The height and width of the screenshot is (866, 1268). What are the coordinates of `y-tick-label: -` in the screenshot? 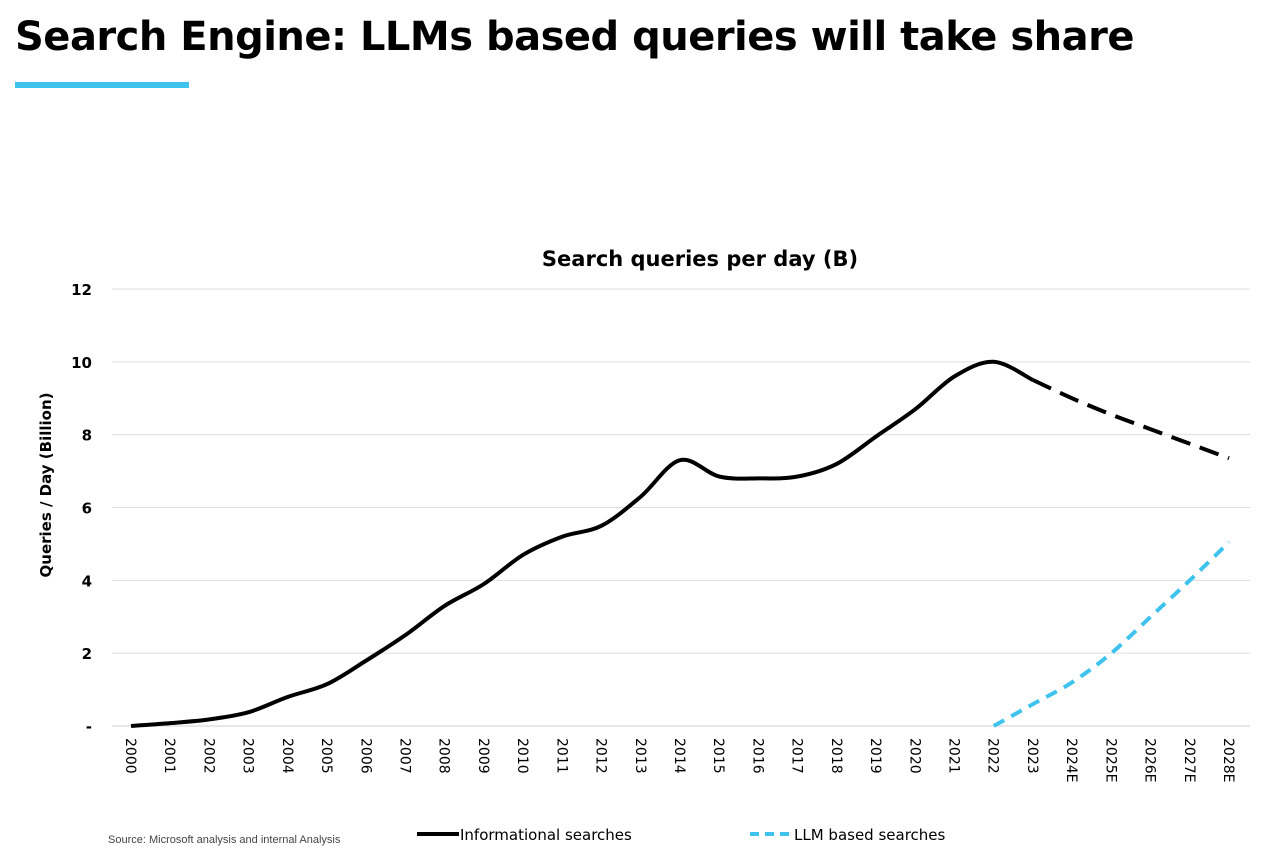 It's located at (89, 727).